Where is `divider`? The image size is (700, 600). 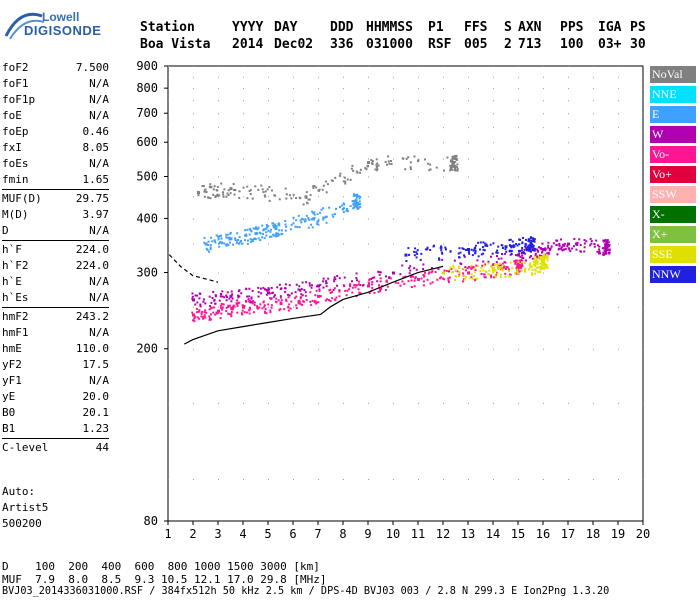
divider is located at coordinates (55, 240).